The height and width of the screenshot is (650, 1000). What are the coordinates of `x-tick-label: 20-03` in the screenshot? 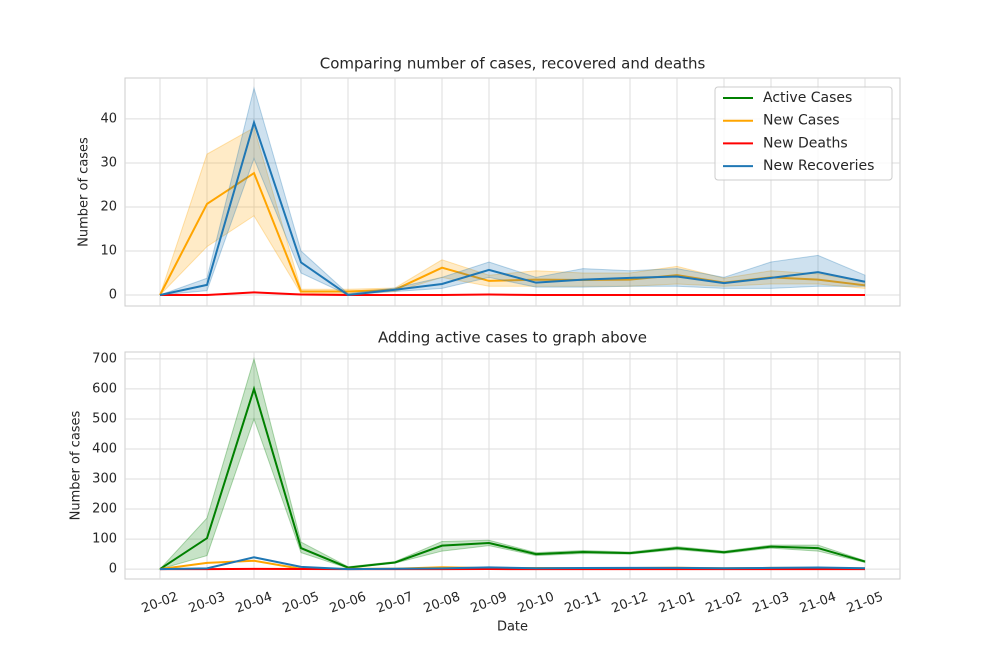 It's located at (207, 602).